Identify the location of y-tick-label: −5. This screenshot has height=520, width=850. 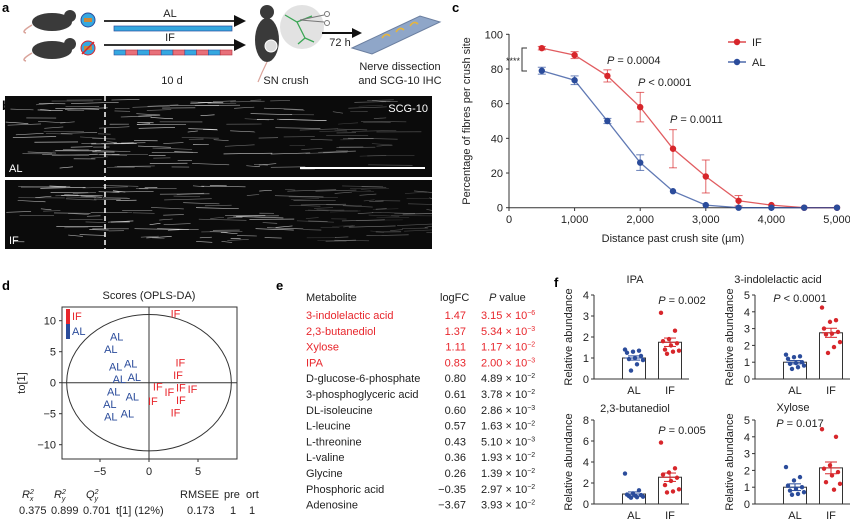
(49, 415).